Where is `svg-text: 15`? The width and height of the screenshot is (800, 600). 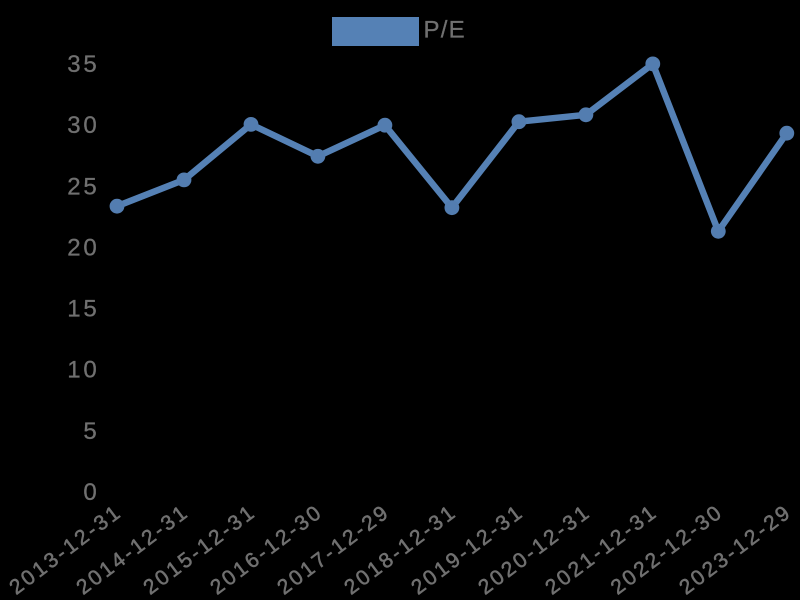
svg-text: 15 is located at coordinates (83, 309).